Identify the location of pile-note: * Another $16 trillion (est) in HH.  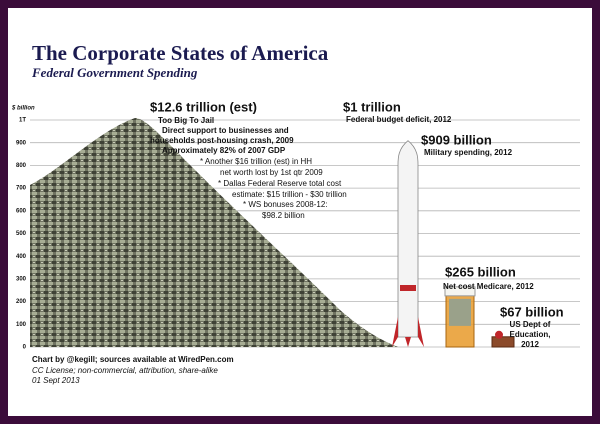
(256, 161).